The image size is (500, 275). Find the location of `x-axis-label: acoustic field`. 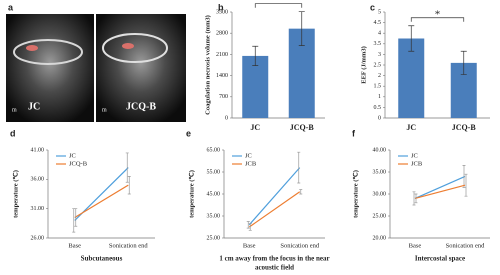

x-axis-label: acoustic field is located at coordinates (274, 268).